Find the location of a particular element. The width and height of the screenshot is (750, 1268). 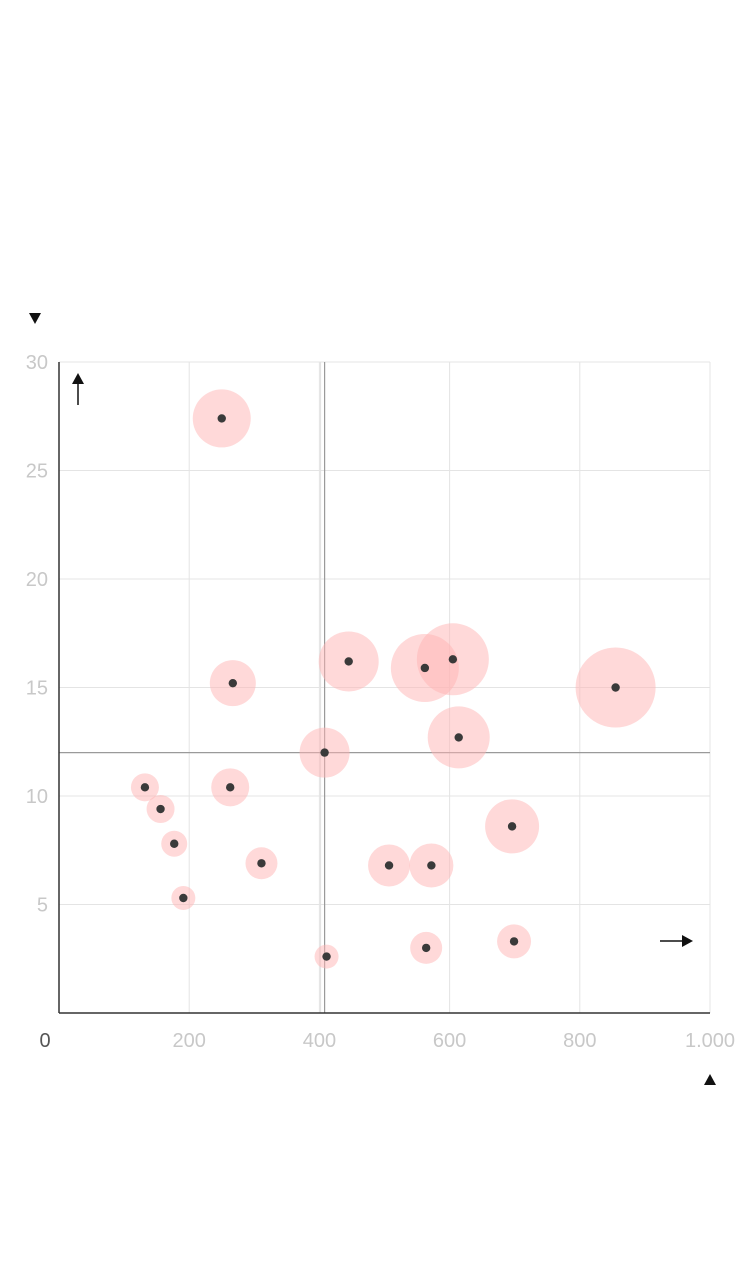

arrow-right-icon is located at coordinates (676, 941).